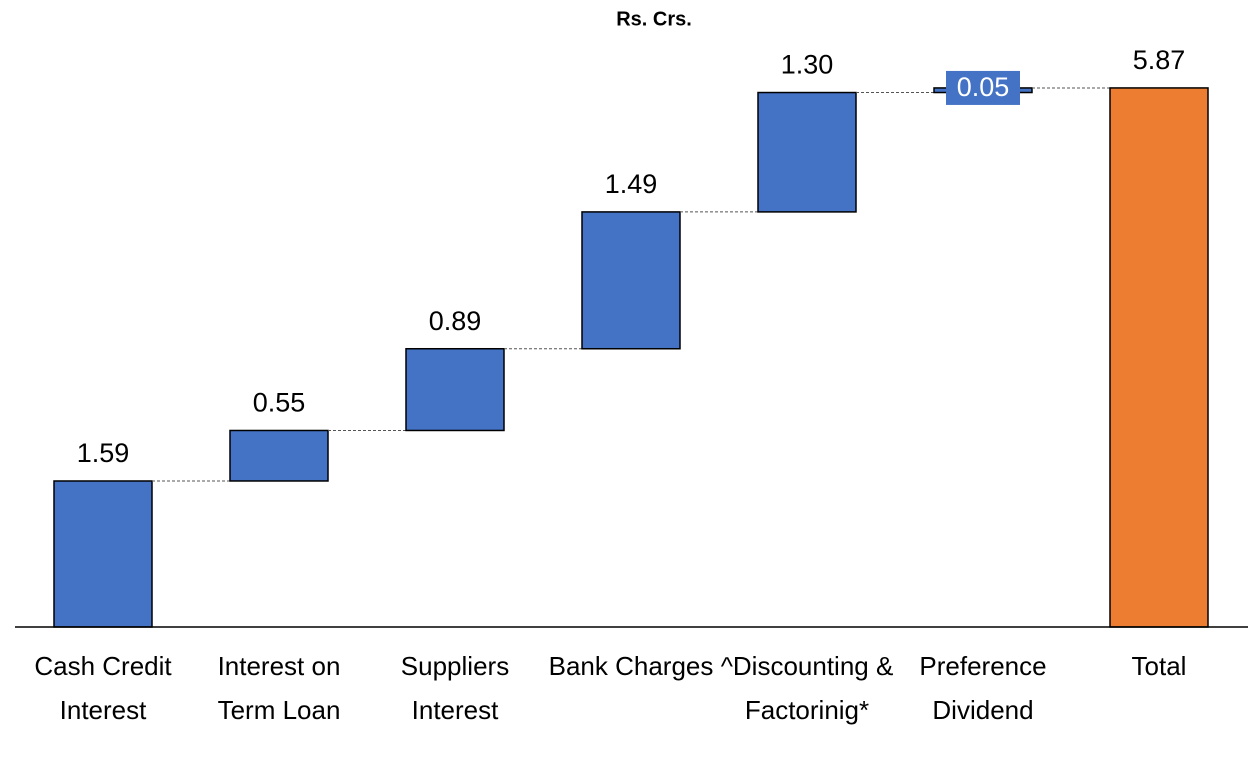  I want to click on x-tick-label: Bank Charges, so click(631, 666).